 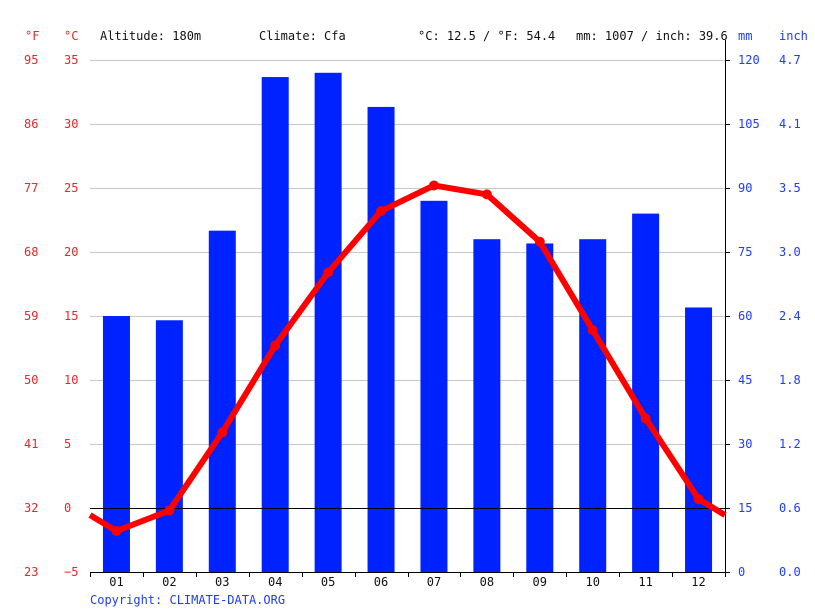 What do you see at coordinates (71, 60) in the screenshot?
I see `celsius-tick-label: 35` at bounding box center [71, 60].